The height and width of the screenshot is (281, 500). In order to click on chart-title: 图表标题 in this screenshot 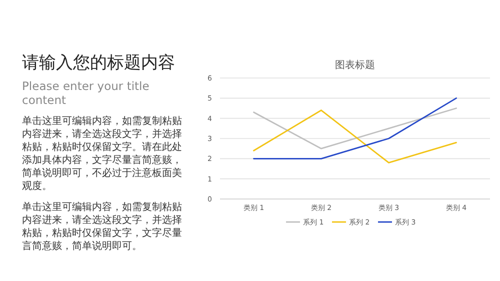, I will do `click(355, 65)`.